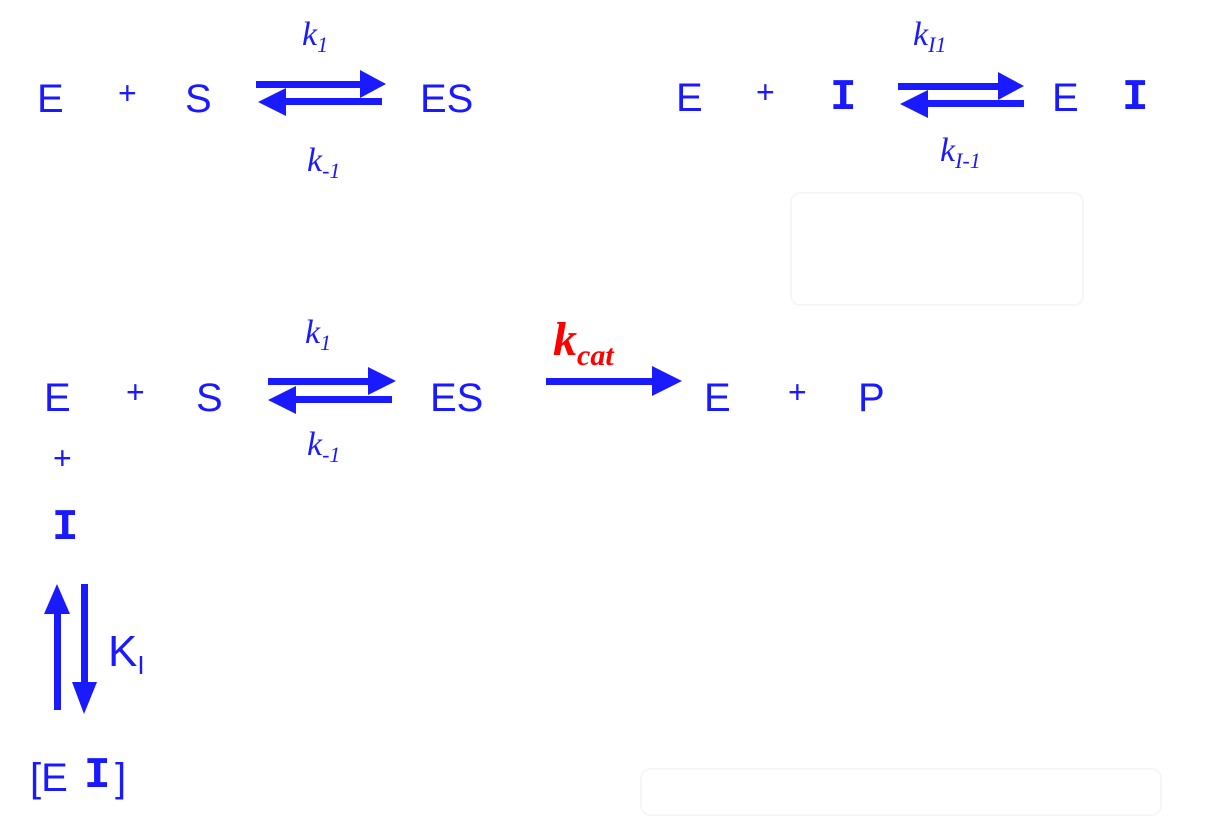  What do you see at coordinates (62, 458) in the screenshot?
I see `plus-sign-vertical: +` at bounding box center [62, 458].